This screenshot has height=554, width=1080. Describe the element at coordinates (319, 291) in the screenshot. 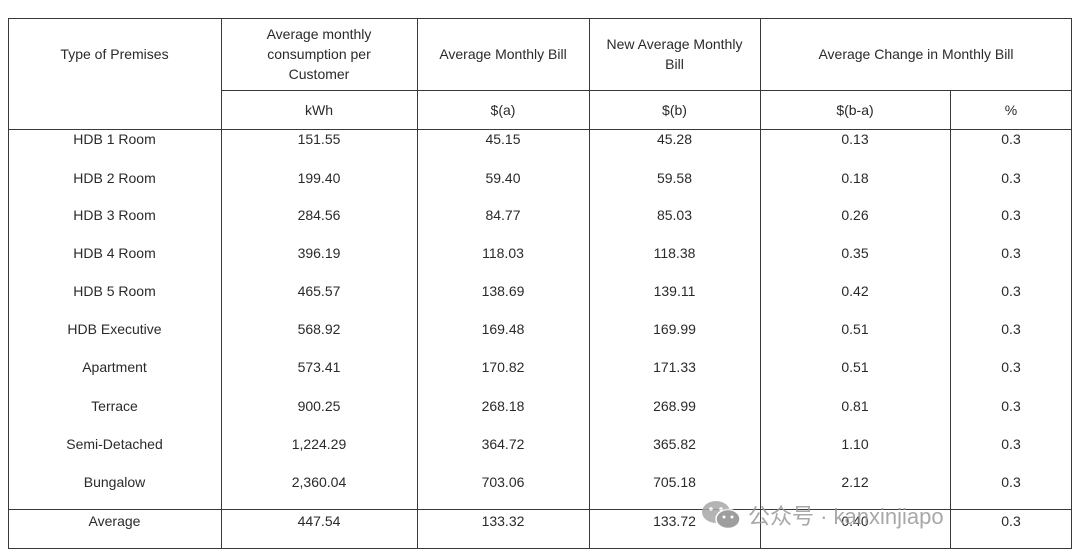

I see `table-row-5-kwh: 465.57` at that location.